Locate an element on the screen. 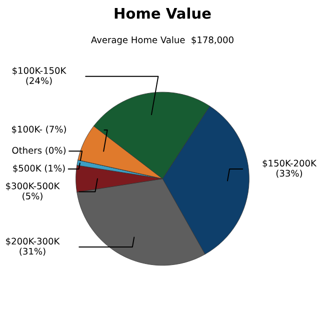 This screenshot has height=325, width=325. slice-label: $100K-150K is located at coordinates (39, 71).